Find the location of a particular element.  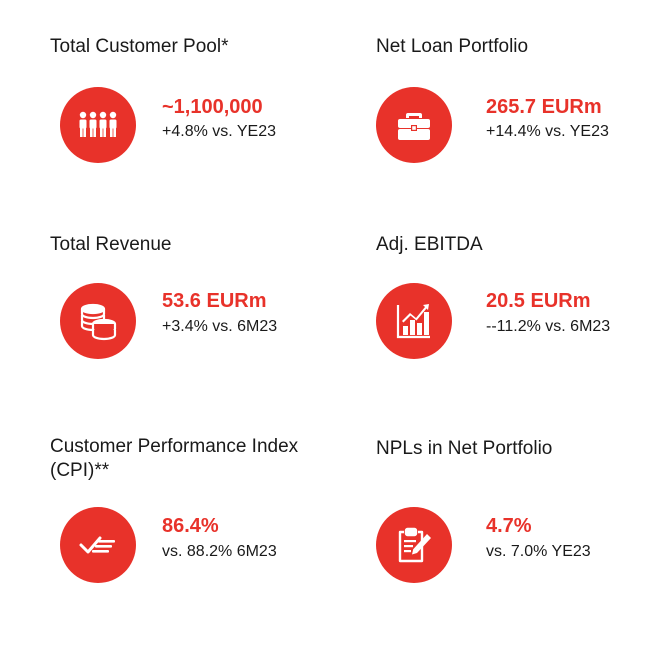

kpi-adj-ebitda: Adj. EBITDA 20.5 EURm --11.2% vs. 6M23 is located at coordinates (516, 318).